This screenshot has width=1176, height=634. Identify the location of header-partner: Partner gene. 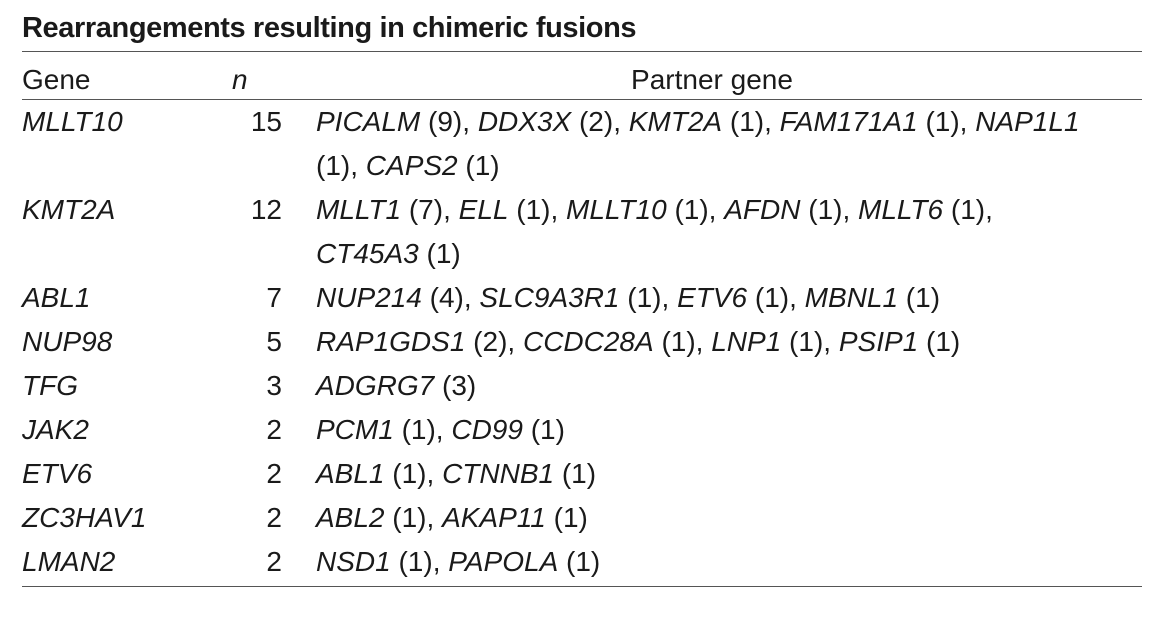
(712, 79).